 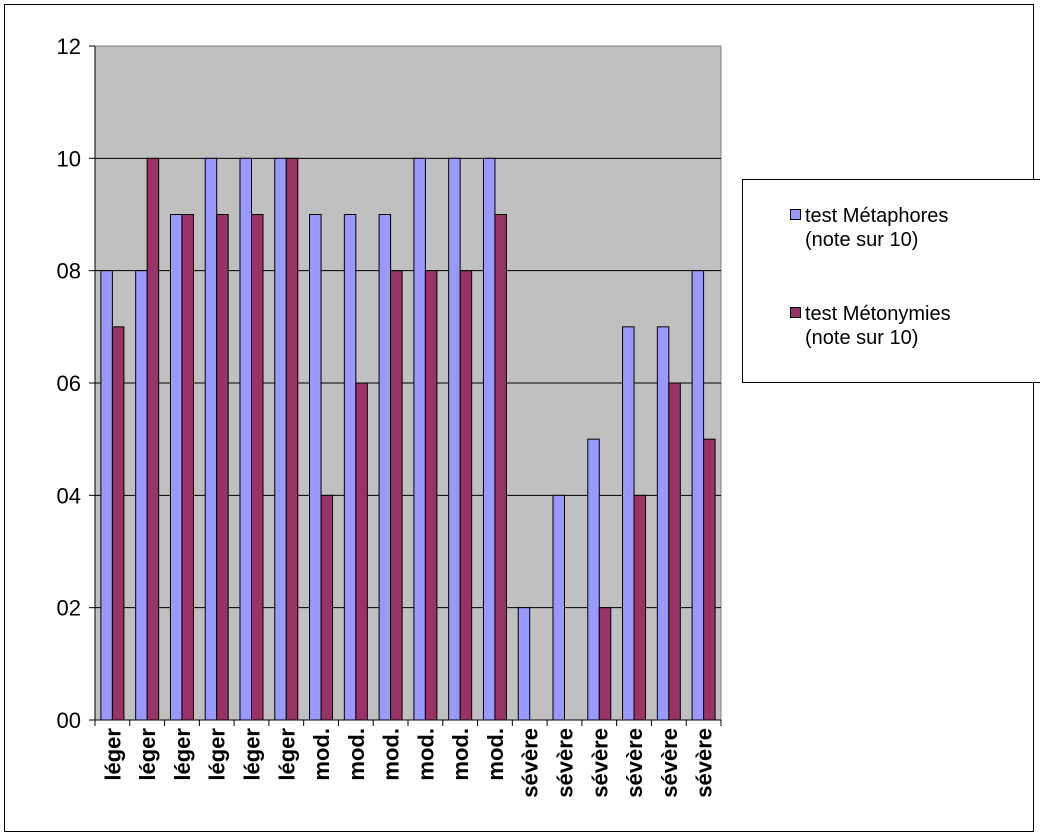 I want to click on legend-swatch-metaphores, so click(x=795, y=214).